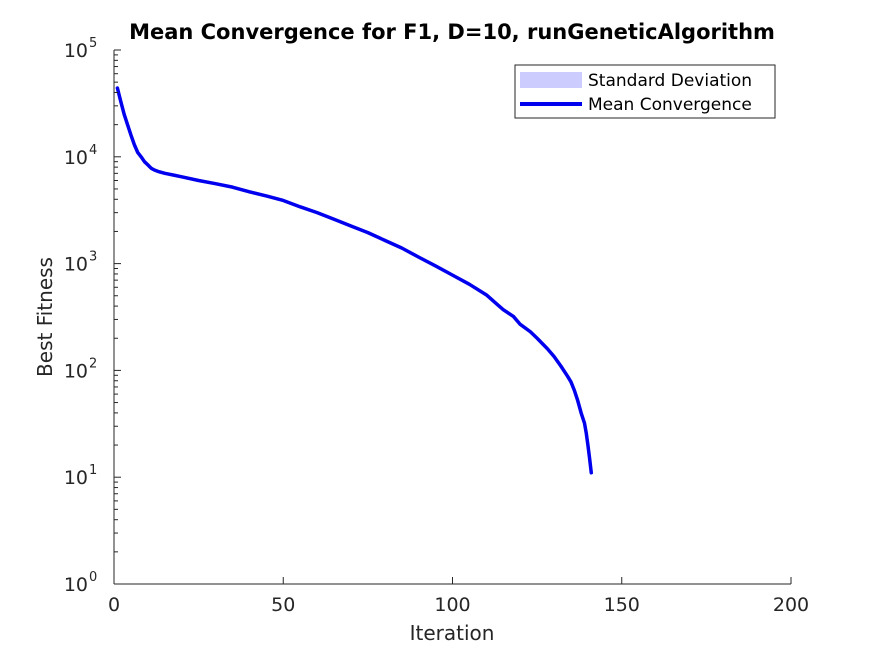 This screenshot has height=655, width=874. What do you see at coordinates (93, 363) in the screenshot?
I see `y-tick-exponent: 2` at bounding box center [93, 363].